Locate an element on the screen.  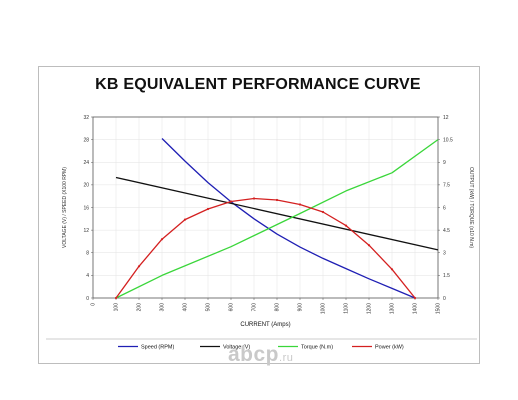
y-right-tick-label: 4.5 is located at coordinates (446, 231).